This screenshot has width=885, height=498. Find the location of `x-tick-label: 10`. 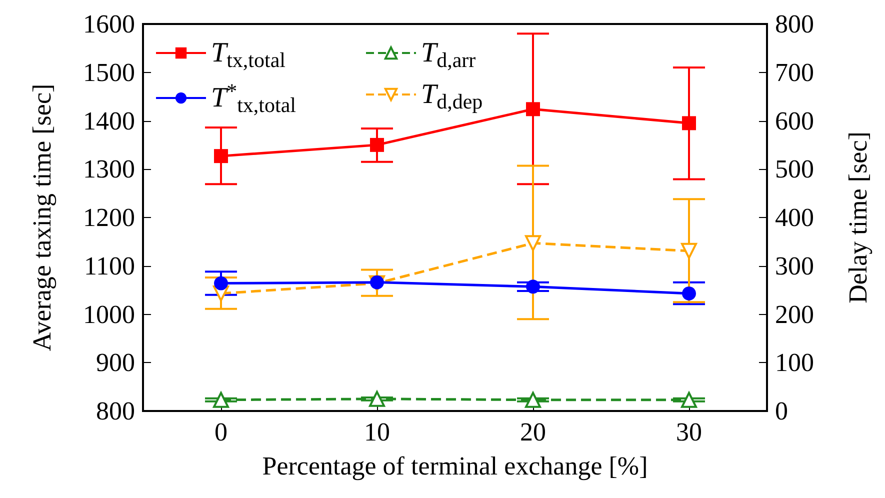

x-tick-label: 10 is located at coordinates (377, 432).